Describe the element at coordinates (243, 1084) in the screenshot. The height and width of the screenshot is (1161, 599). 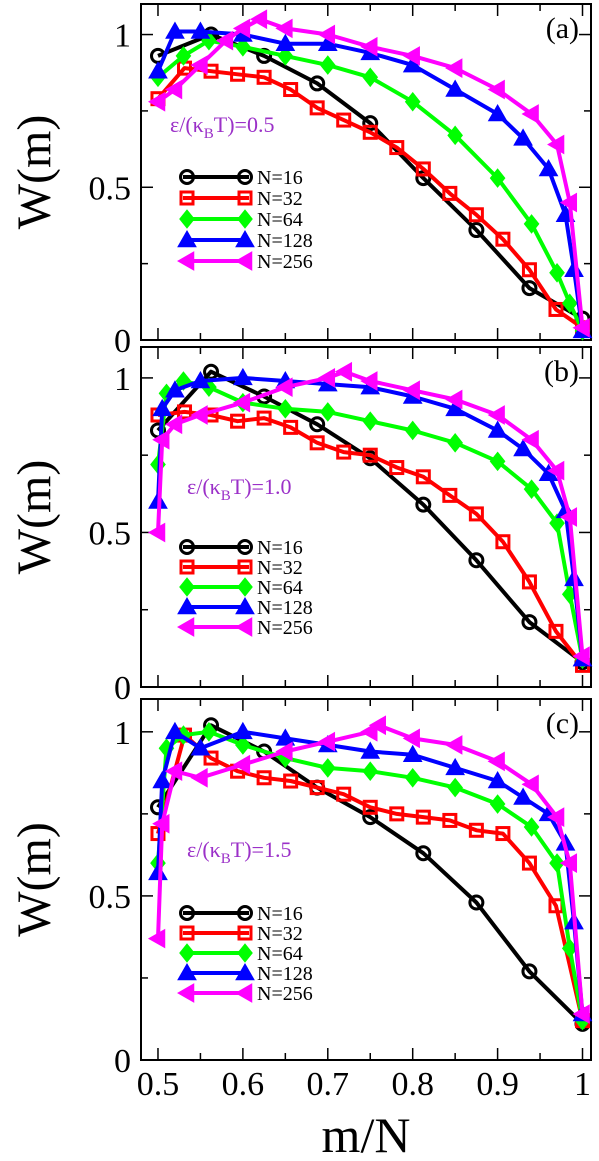
I see `x-tick-label: 0.6` at that location.